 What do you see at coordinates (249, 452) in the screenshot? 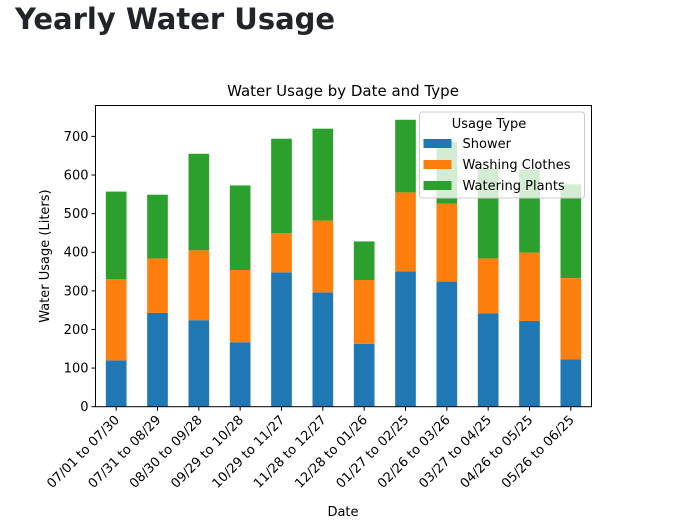
I see `x-tick-label: 10/29 to 11/27` at bounding box center [249, 452].